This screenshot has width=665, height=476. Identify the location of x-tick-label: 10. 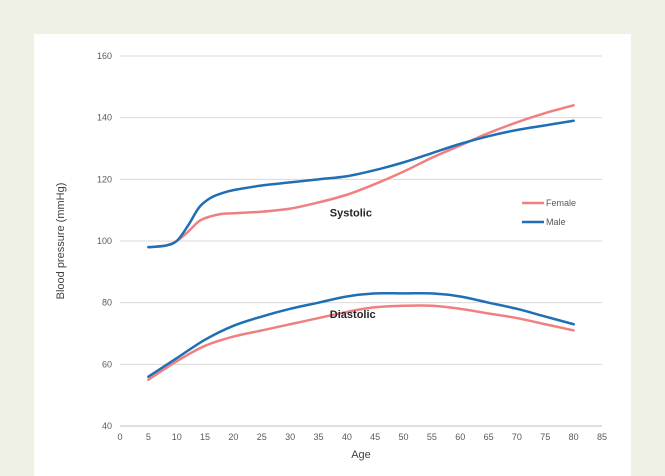
(177, 437).